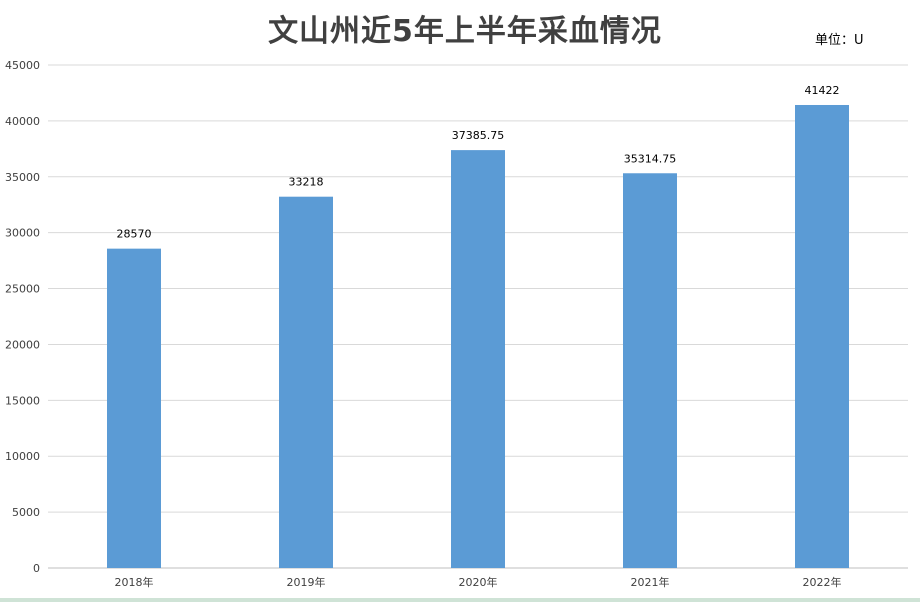 This screenshot has height=603, width=920. I want to click on y-tick-label: 35000, so click(22, 177).